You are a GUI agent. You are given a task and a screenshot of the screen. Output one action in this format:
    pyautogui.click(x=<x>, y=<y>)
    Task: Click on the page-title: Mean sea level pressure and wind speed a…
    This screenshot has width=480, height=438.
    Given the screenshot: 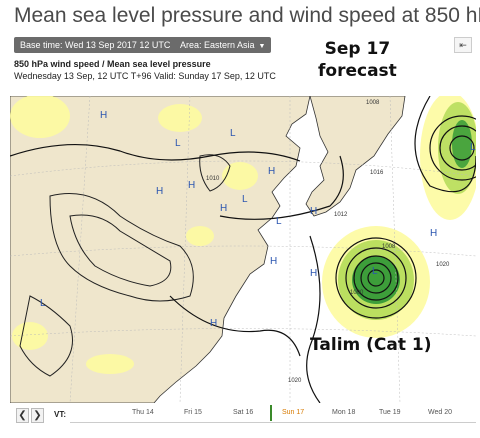 What is the action you would take?
    pyautogui.click(x=247, y=15)
    